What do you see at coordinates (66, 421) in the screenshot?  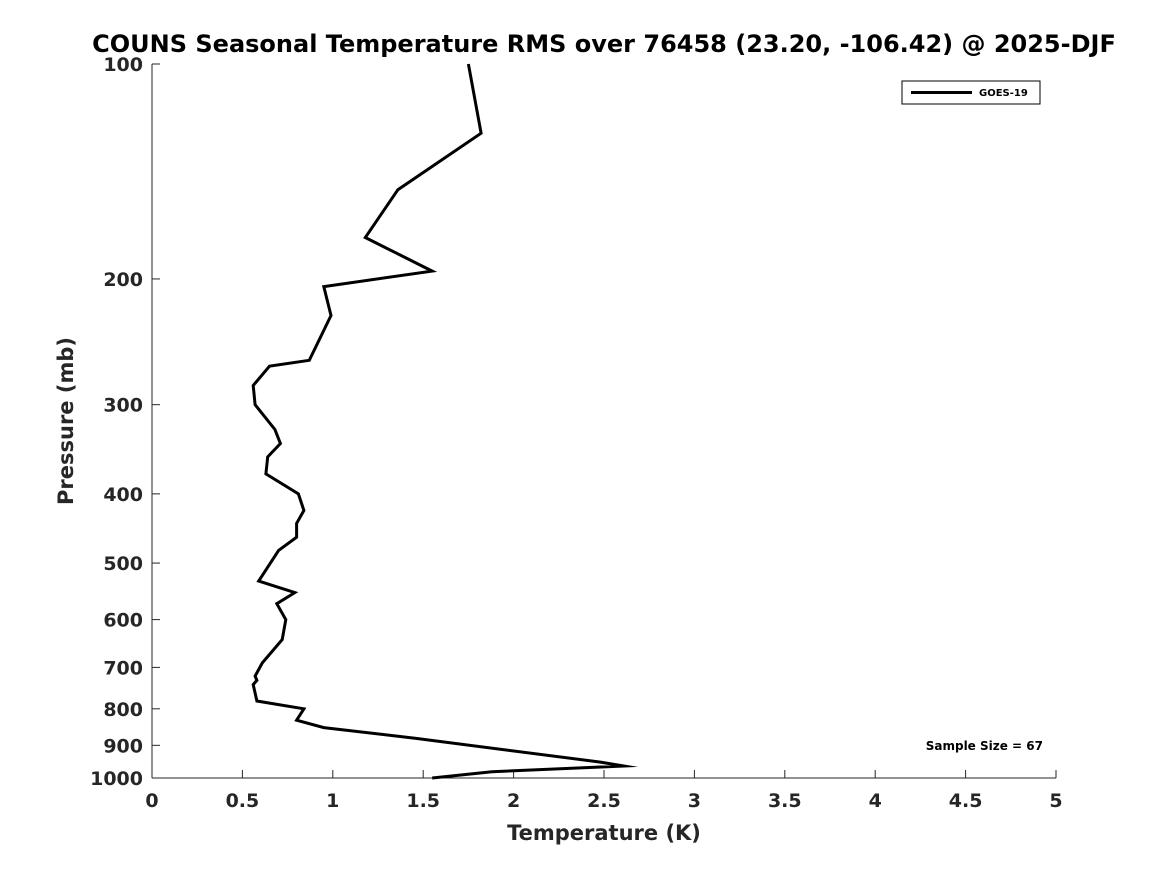 I see `y-axis-label: Pressure (mb)` at bounding box center [66, 421].